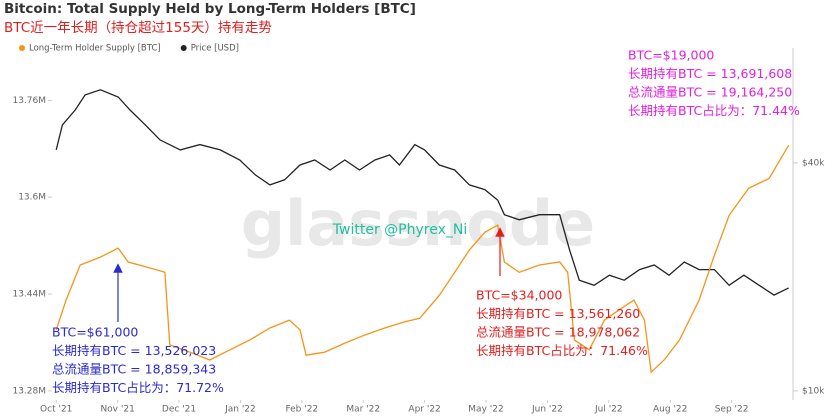 The width and height of the screenshot is (837, 417). Describe the element at coordinates (363, 410) in the screenshot. I see `x-tick-label: Mar '22` at that location.